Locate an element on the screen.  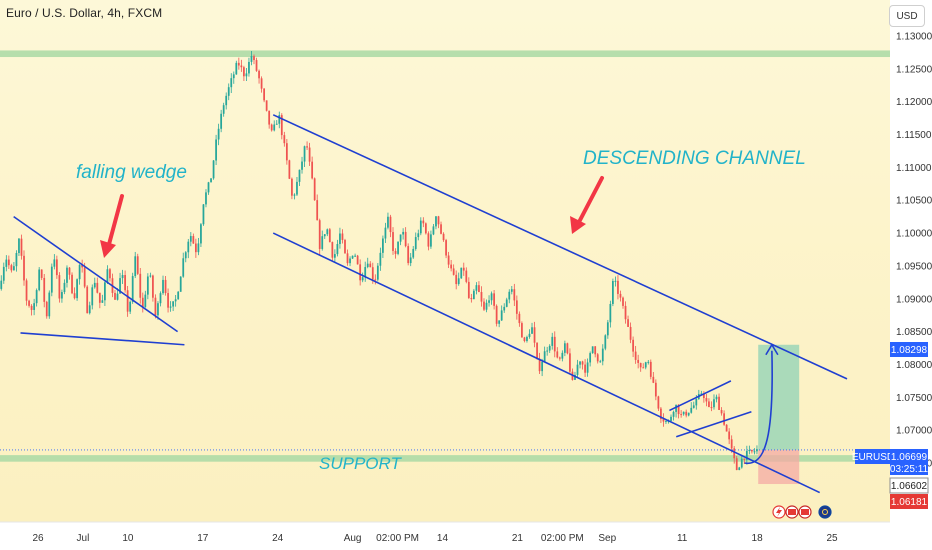
price-tick-label: 1.08500 is located at coordinates (914, 332).